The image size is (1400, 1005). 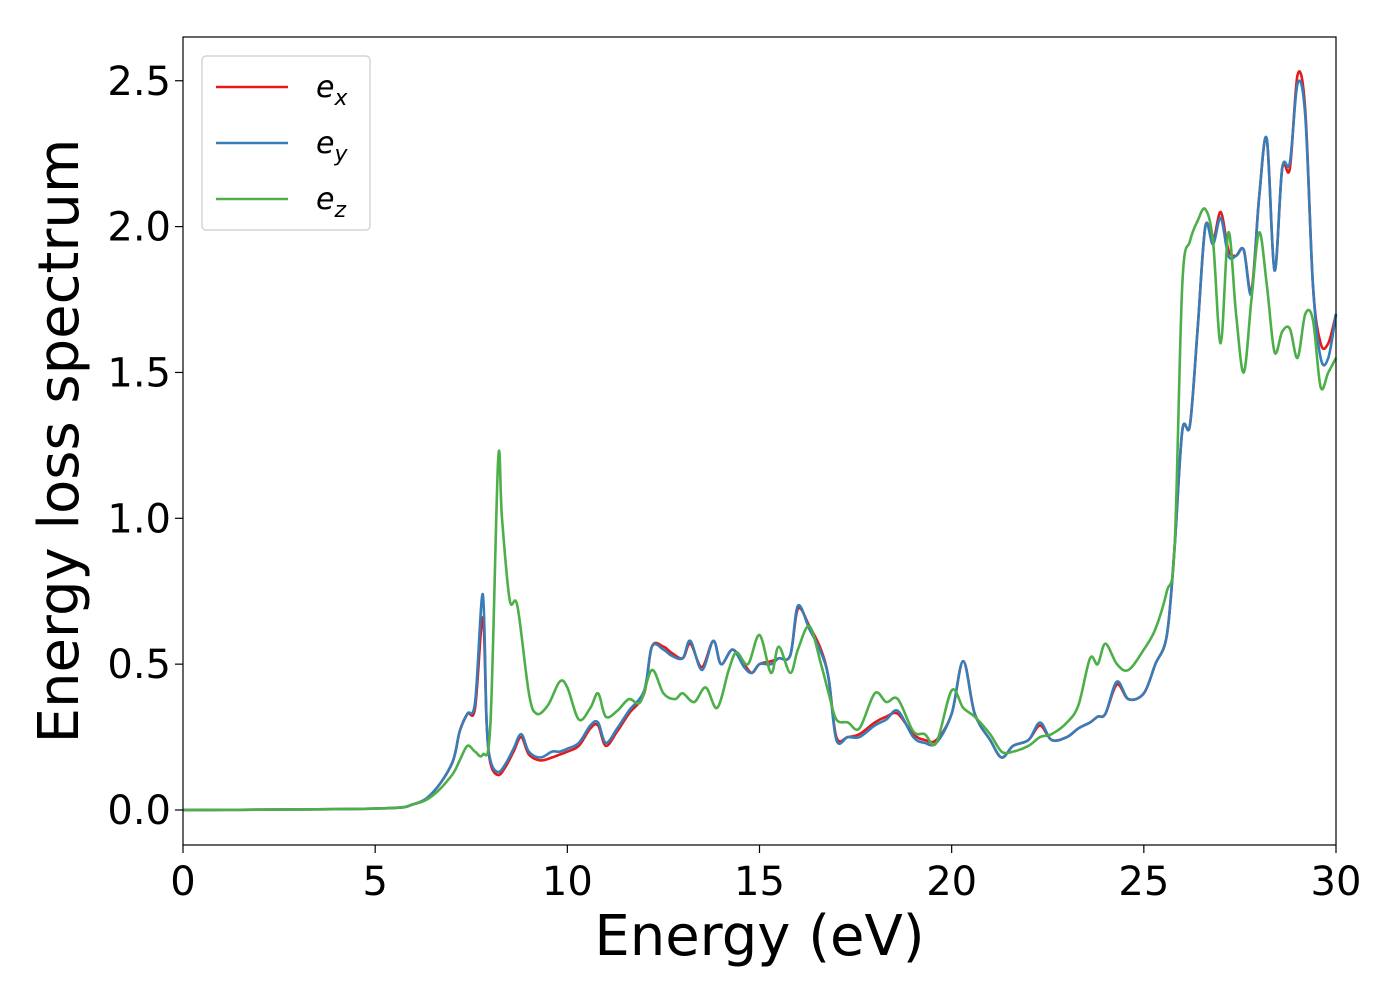 What do you see at coordinates (139, 82) in the screenshot?
I see `y-tick-label: 2.5` at bounding box center [139, 82].